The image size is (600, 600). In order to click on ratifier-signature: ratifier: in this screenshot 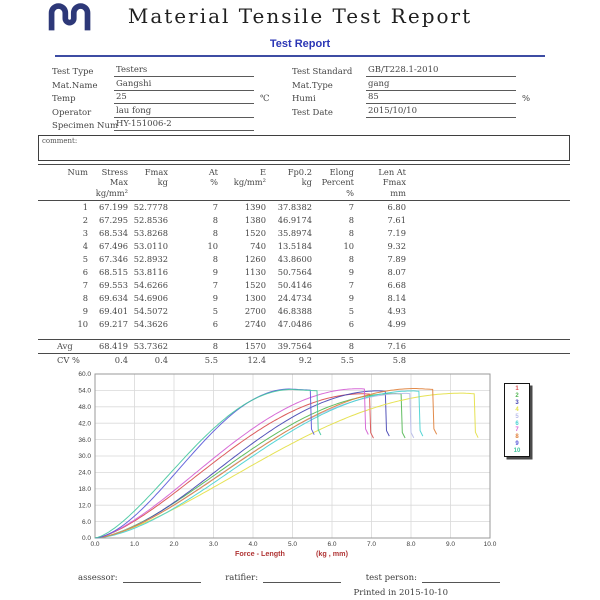, I will do `click(283, 578)`.